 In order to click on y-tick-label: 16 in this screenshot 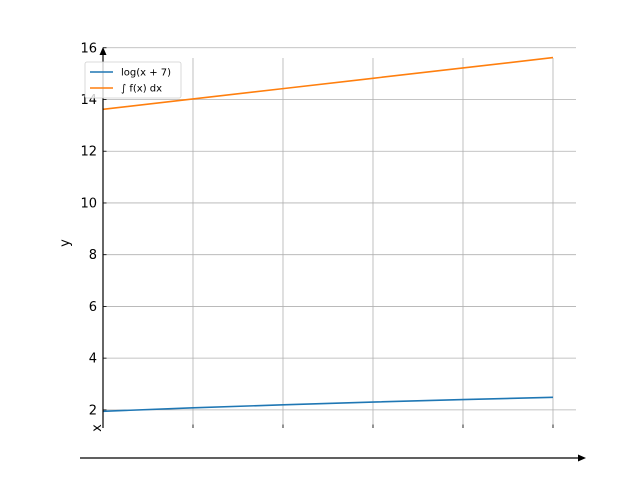, I will do `click(88, 48)`.